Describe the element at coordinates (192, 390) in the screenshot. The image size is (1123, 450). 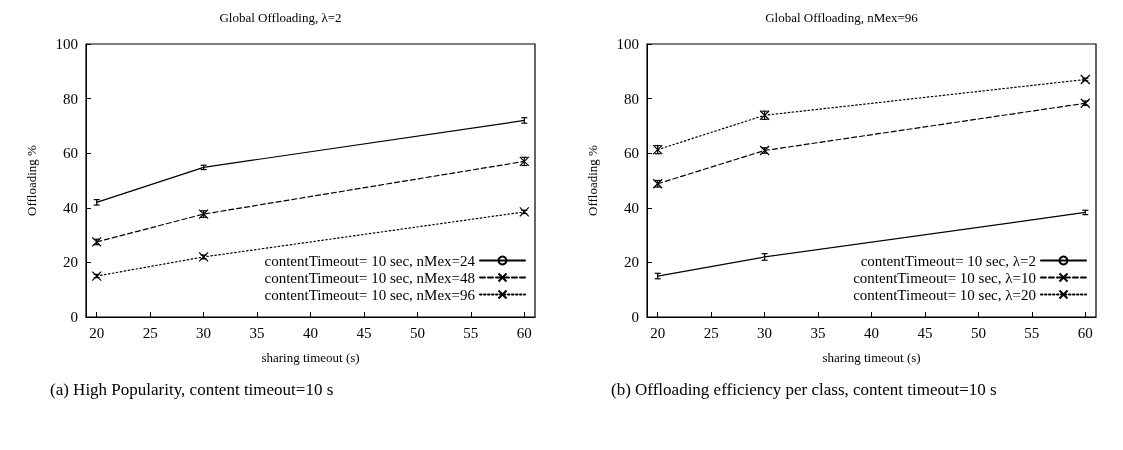
I see `text: (a) High Popularity, content timeout=10 s` at that location.